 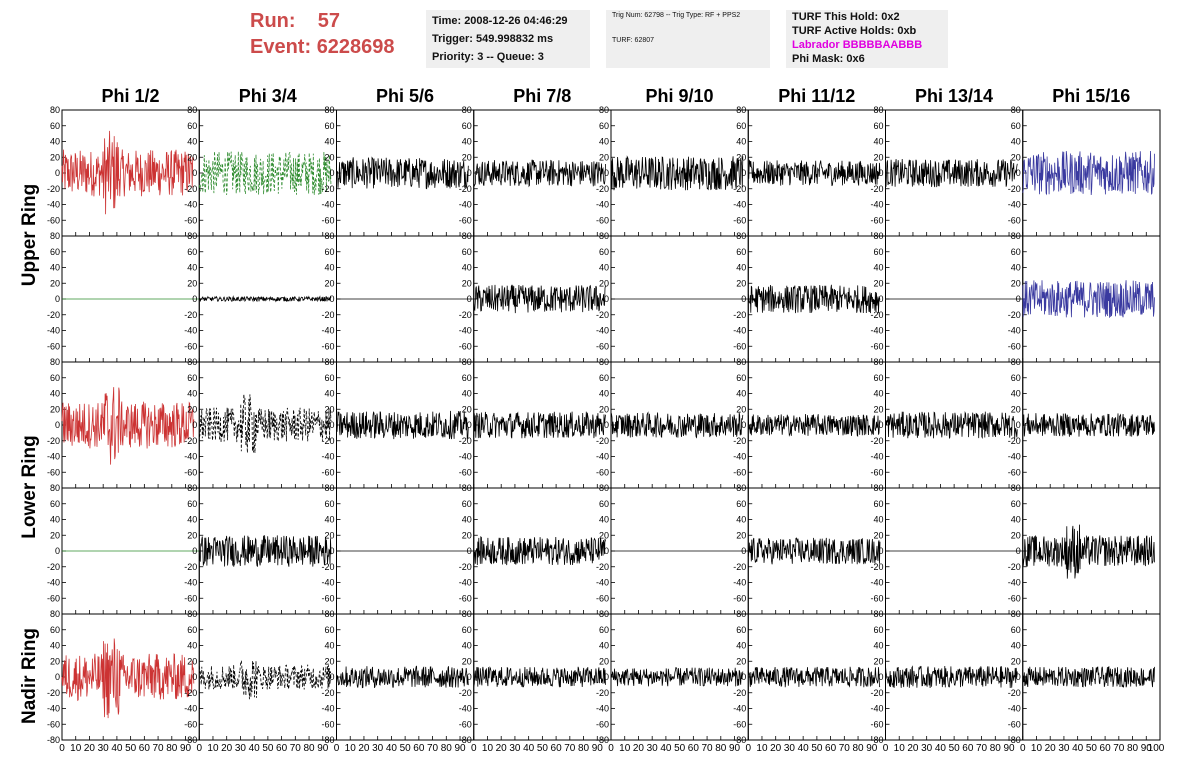 What do you see at coordinates (335, 47) in the screenshot?
I see `event-line: Event: 6228698` at bounding box center [335, 47].